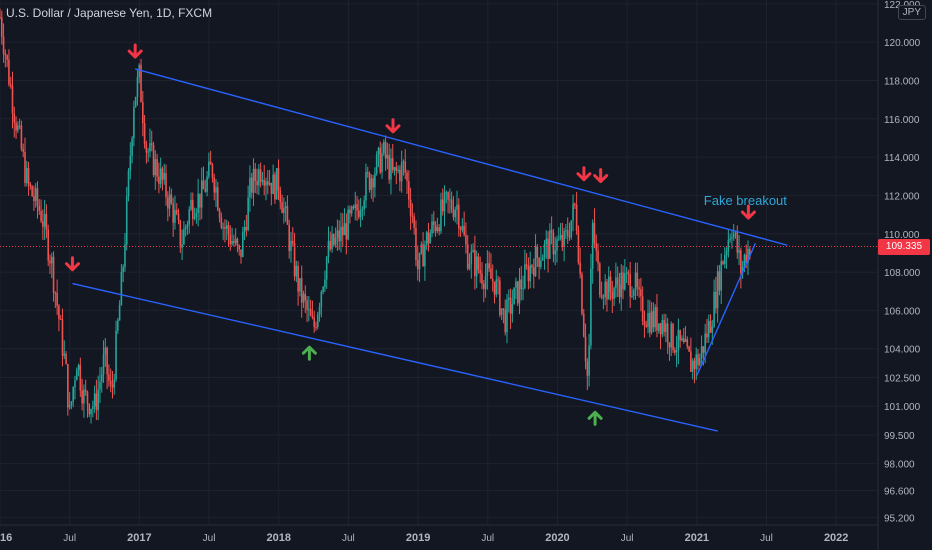 The image size is (932, 550). Describe the element at coordinates (766, 538) in the screenshot. I see `x-tick-label-11: Jul` at that location.